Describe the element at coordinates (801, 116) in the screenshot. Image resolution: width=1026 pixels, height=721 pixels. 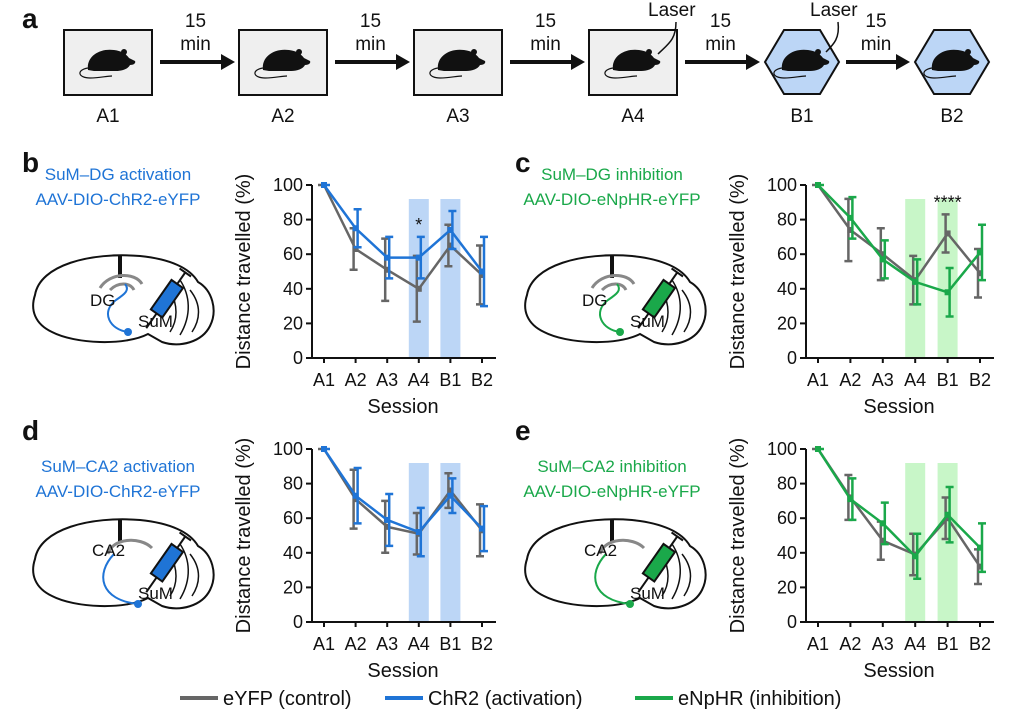
I see `session-label: B1` at that location.